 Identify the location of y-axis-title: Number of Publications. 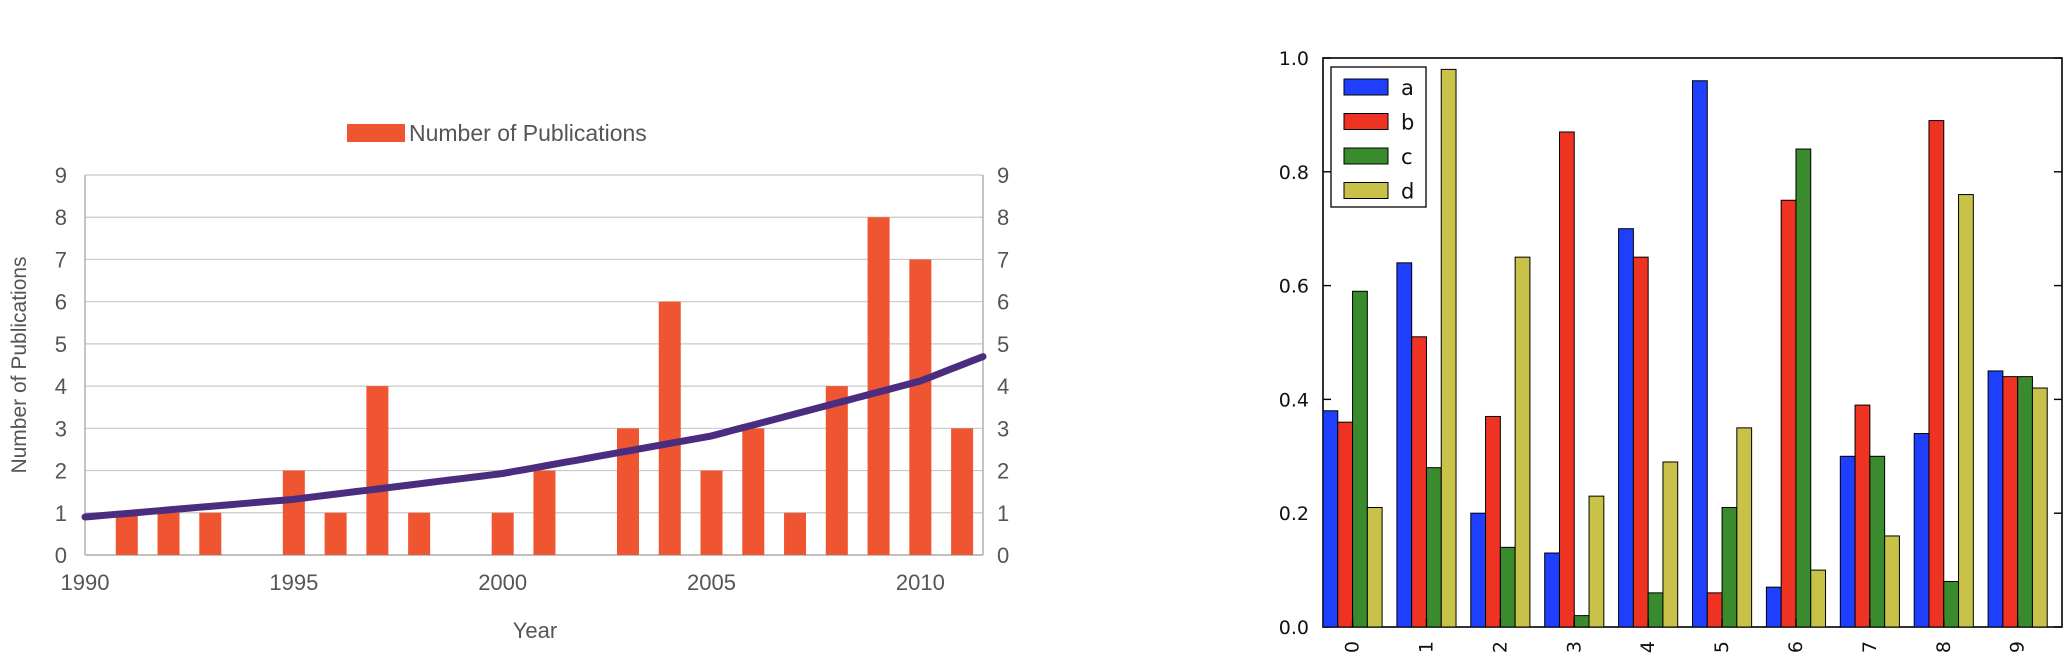
(19, 364).